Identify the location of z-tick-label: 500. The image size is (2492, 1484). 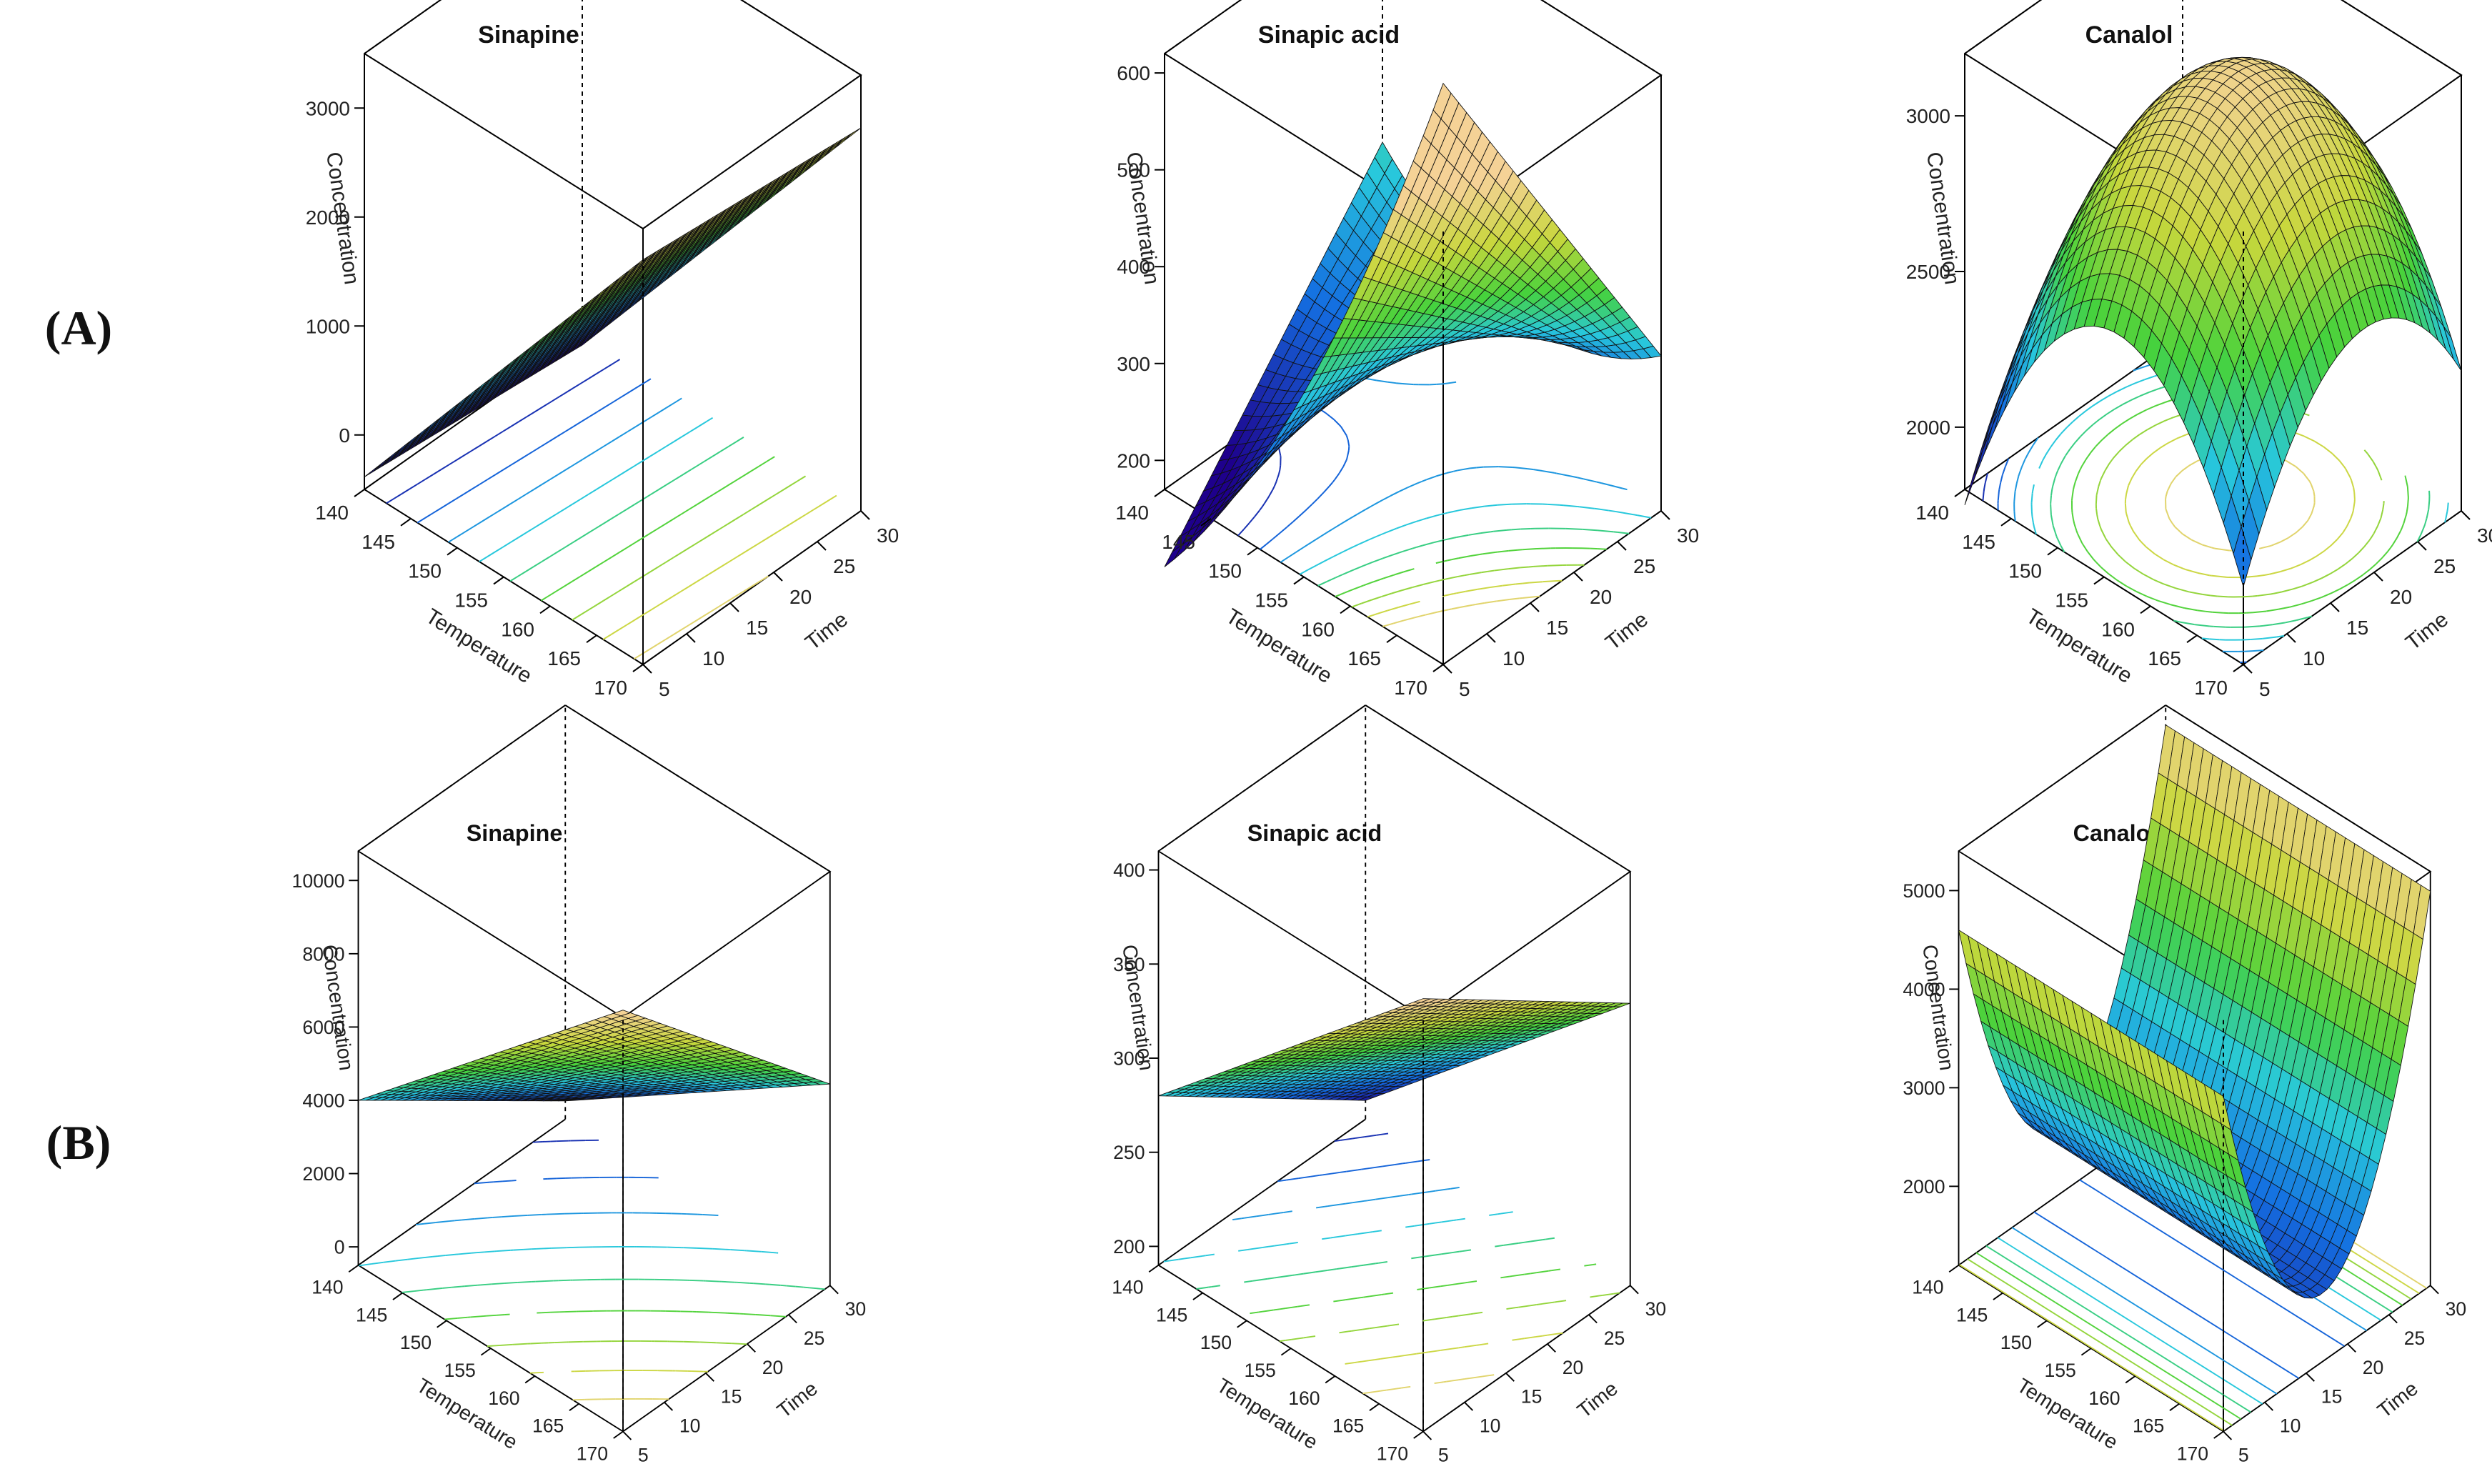
(1133, 170).